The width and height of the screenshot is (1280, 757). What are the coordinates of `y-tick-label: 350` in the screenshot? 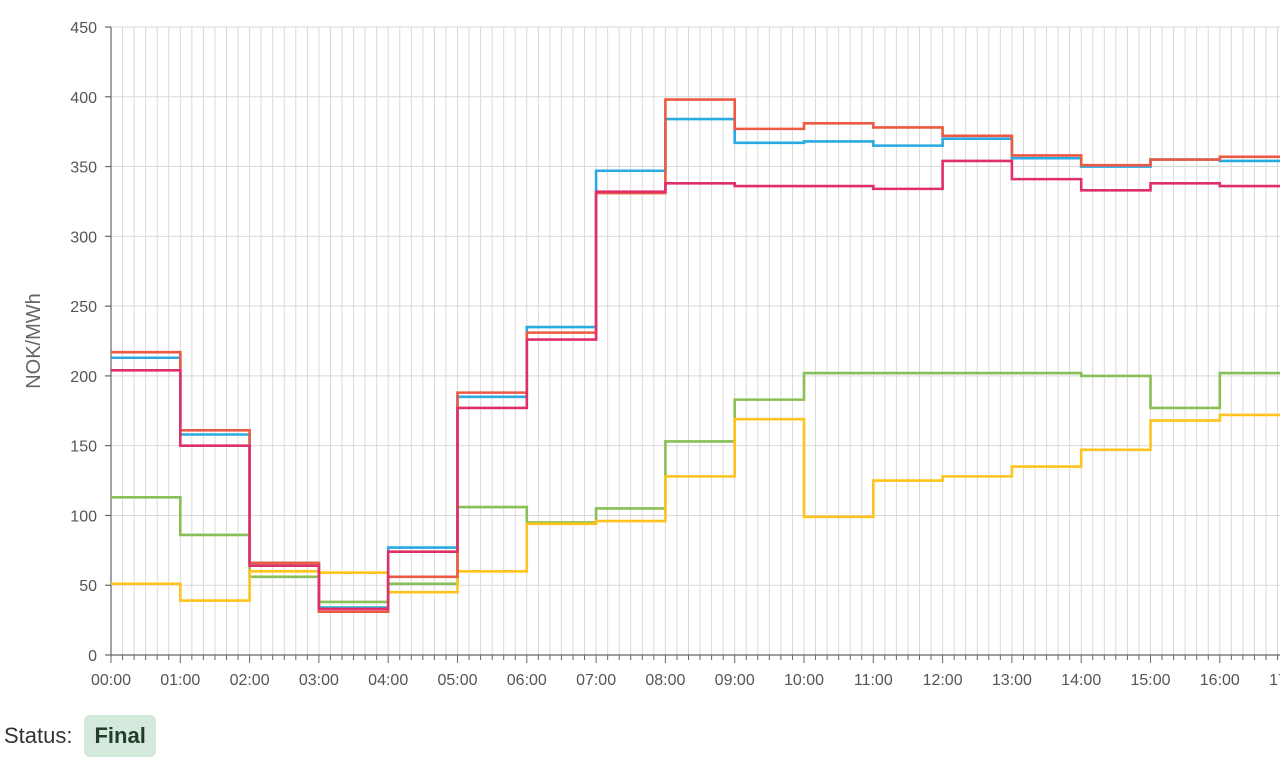 It's located at (83, 168).